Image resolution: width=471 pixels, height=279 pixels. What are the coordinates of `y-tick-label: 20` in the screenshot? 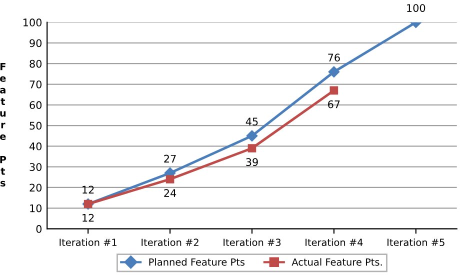 It's located at (36, 188).